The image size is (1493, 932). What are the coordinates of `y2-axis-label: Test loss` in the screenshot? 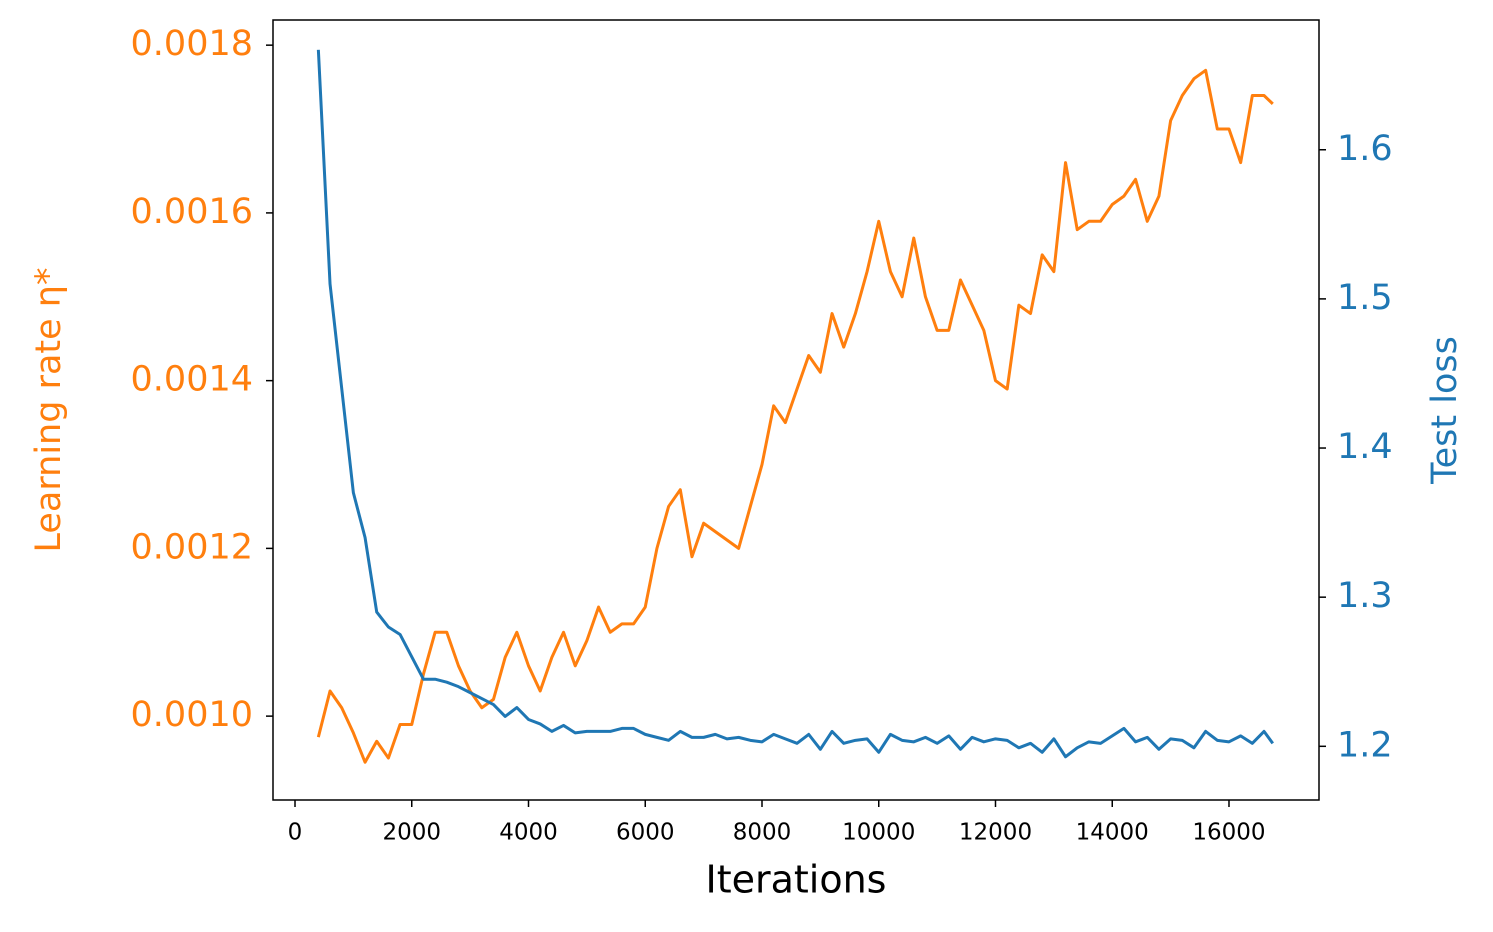 It's located at (1445, 410).